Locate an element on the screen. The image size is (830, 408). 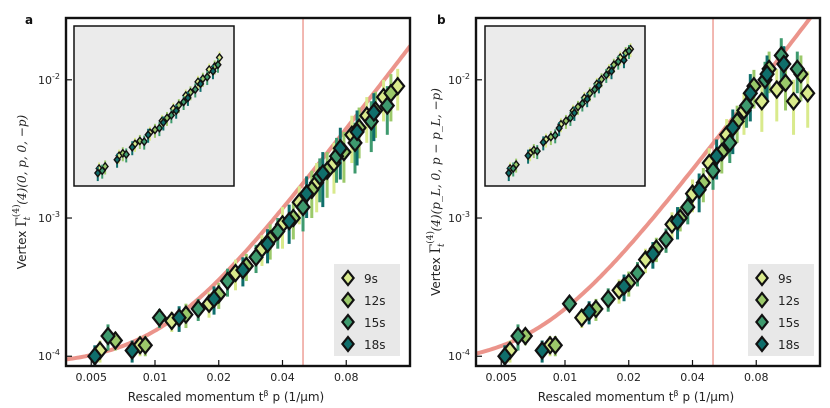
inset-series-18s is located at coordinates (566, 118).